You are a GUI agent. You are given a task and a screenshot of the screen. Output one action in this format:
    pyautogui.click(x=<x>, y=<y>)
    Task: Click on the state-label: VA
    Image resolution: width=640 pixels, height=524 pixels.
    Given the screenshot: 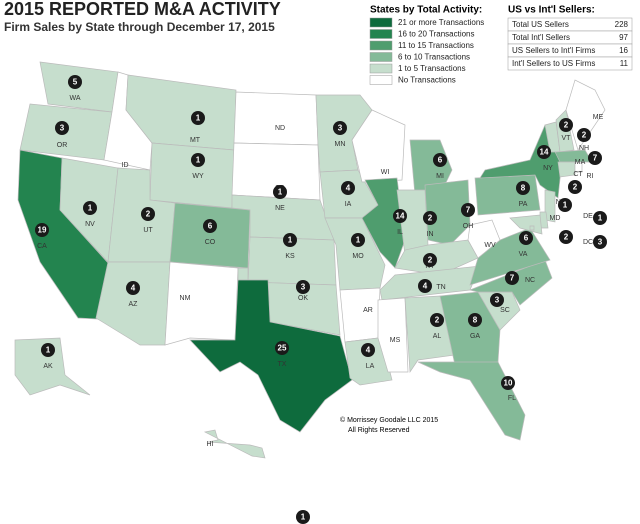 What is the action you would take?
    pyautogui.click(x=523, y=254)
    